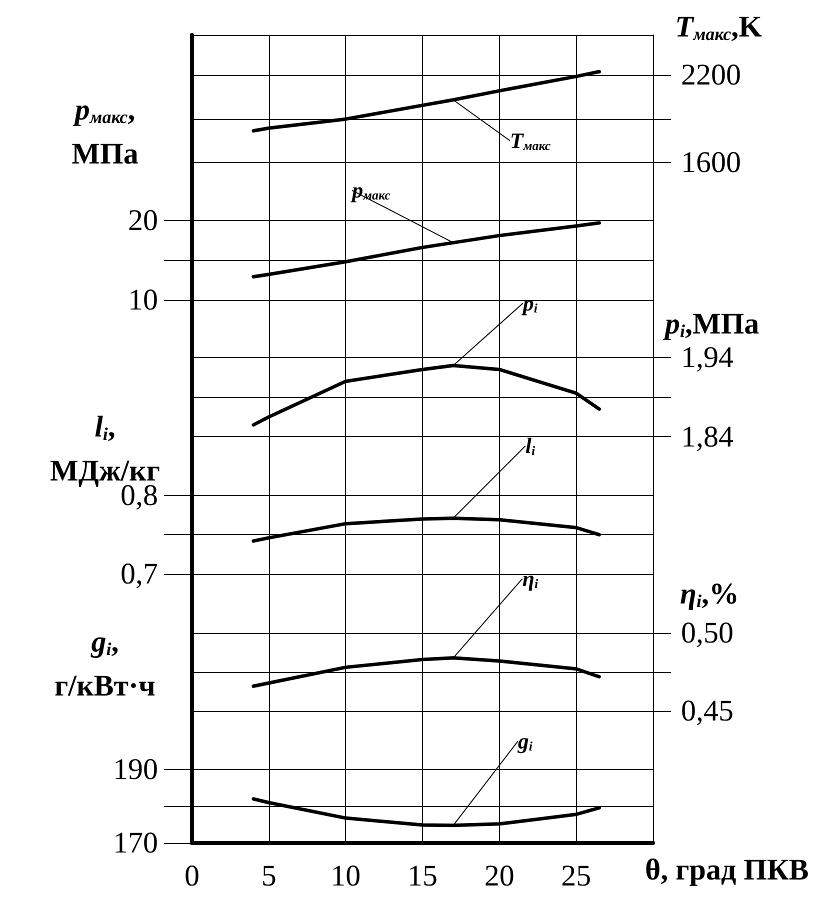 The image size is (835, 905). What do you see at coordinates (139, 573) in the screenshot?
I see `y-tick-label: 0,7` at bounding box center [139, 573].